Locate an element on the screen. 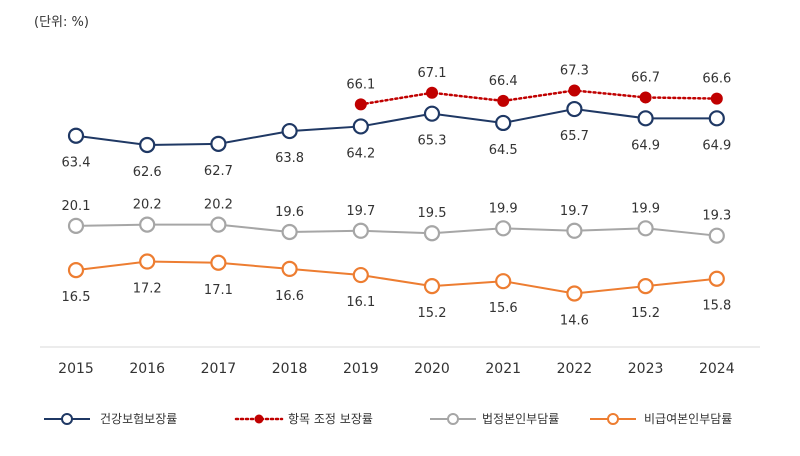 The image size is (800, 456). series-3: 16.5 17.2 17.1 16.6 16.1 15.2 15.6 14.6 15.2 15.8 is located at coordinates (396, 291).